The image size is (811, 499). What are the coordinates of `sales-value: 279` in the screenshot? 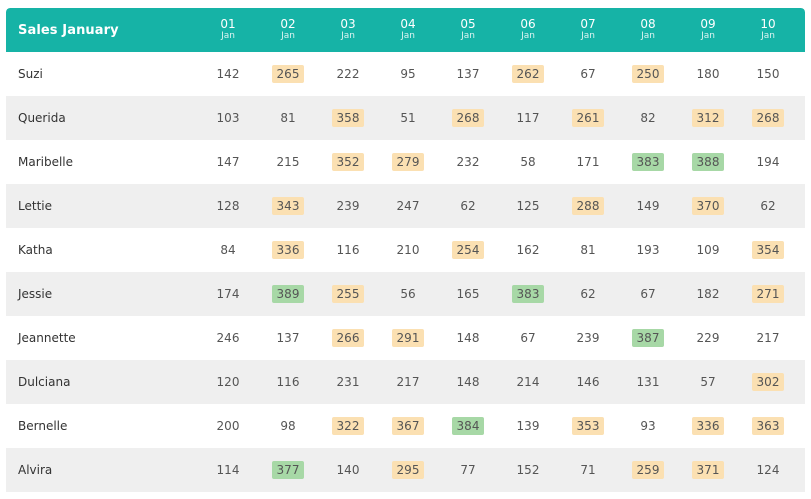 It's located at (408, 162).